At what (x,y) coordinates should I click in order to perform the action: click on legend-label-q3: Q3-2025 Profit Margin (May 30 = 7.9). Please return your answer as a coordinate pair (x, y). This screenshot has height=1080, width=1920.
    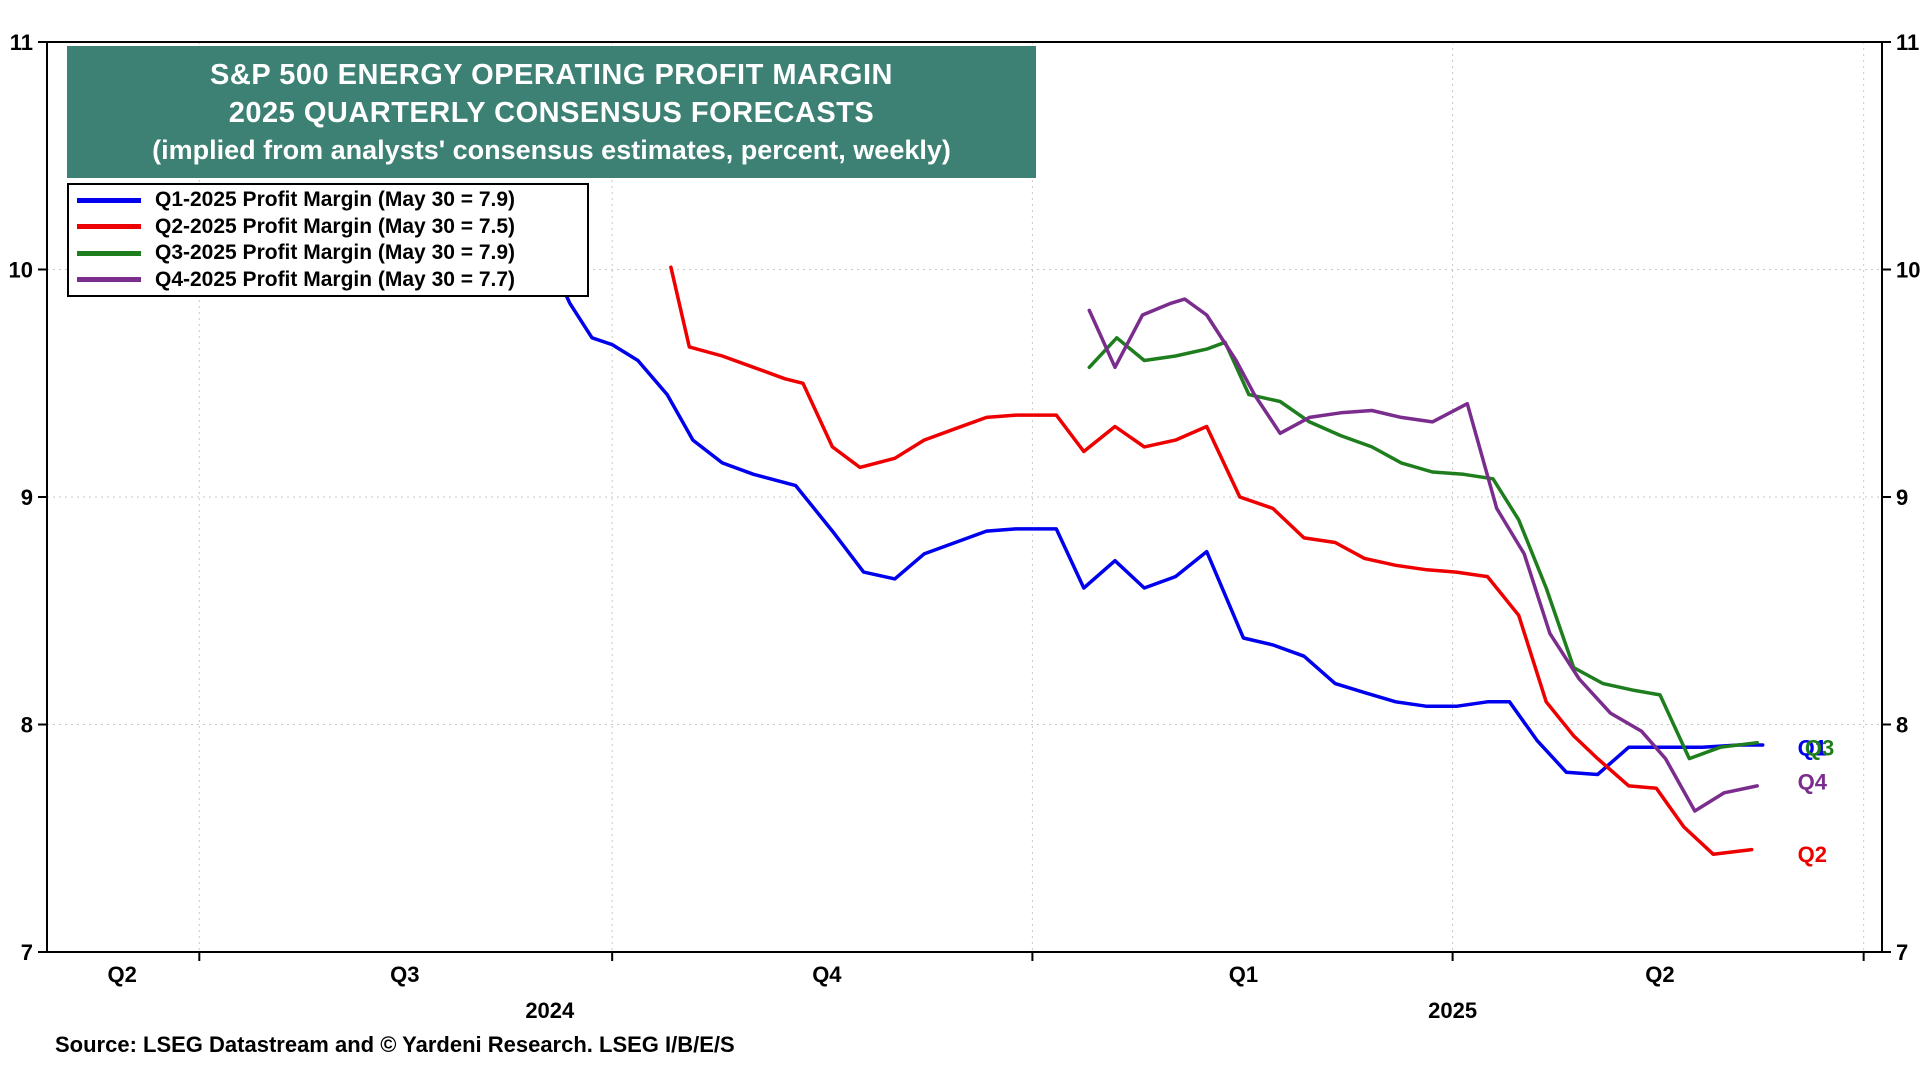
    Looking at the image, I should click on (335, 253).